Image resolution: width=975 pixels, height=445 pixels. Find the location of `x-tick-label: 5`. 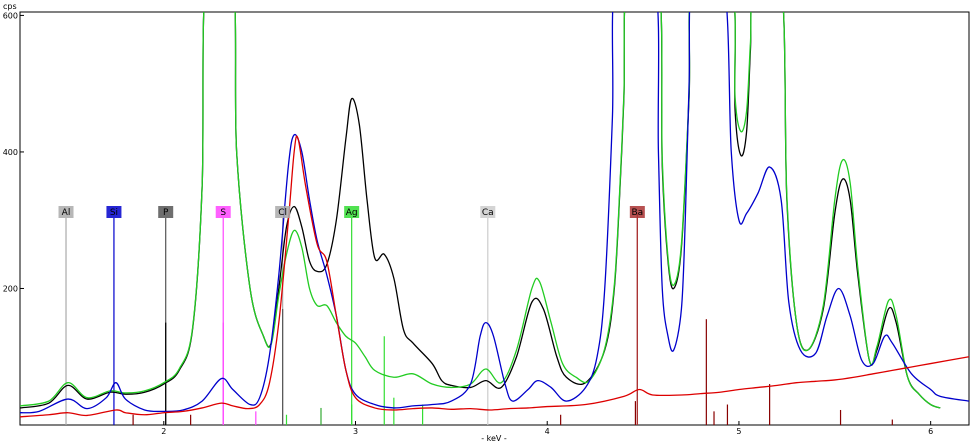

x-tick-label: 5 is located at coordinates (738, 431).